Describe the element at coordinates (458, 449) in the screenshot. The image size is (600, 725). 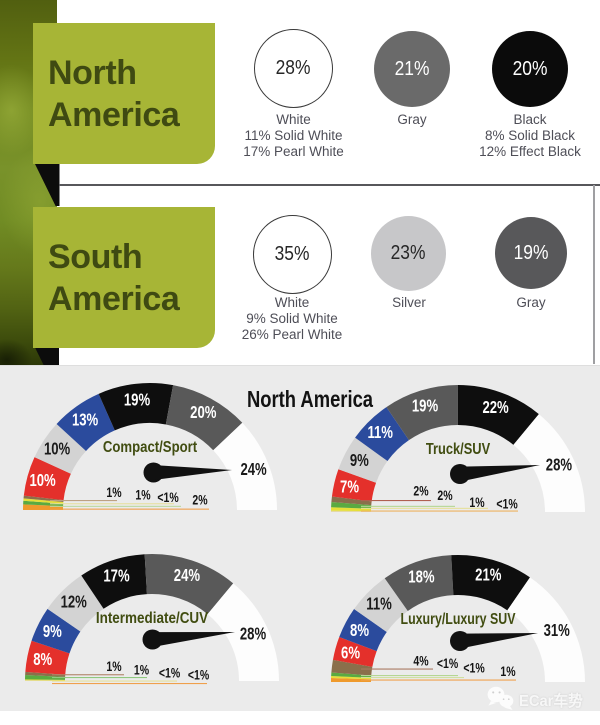
I see `svg-text: Truck/SUV` at that location.